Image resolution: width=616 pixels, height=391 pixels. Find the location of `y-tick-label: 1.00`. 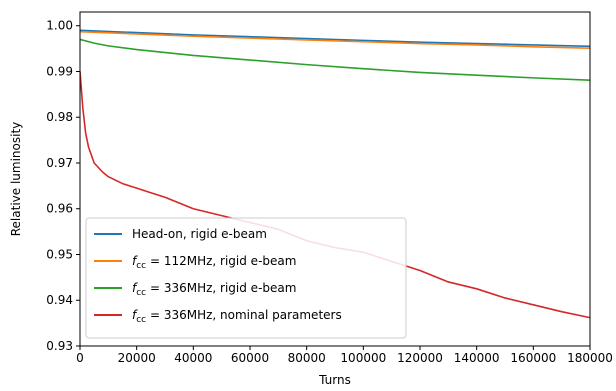

y-tick-label: 1.00 is located at coordinates (59, 26).